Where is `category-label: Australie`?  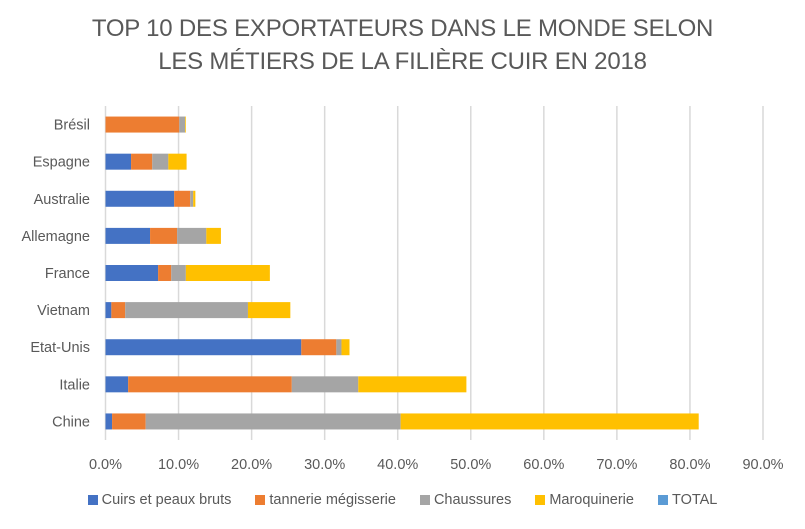 category-label: Australie is located at coordinates (62, 200).